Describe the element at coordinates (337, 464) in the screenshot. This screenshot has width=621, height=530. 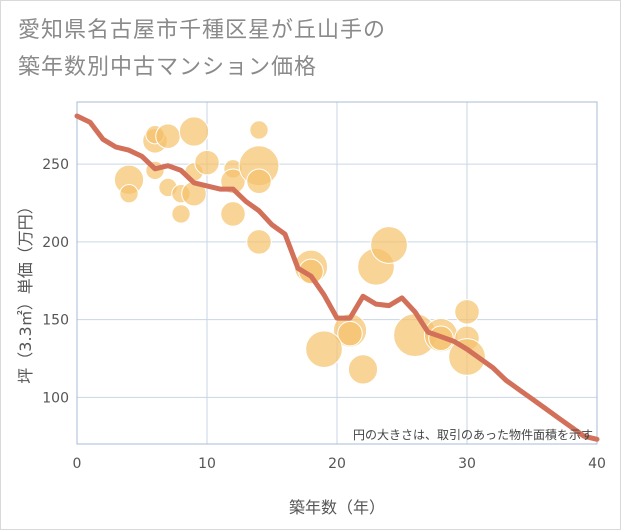
I see `x-tick-label: 20` at that location.